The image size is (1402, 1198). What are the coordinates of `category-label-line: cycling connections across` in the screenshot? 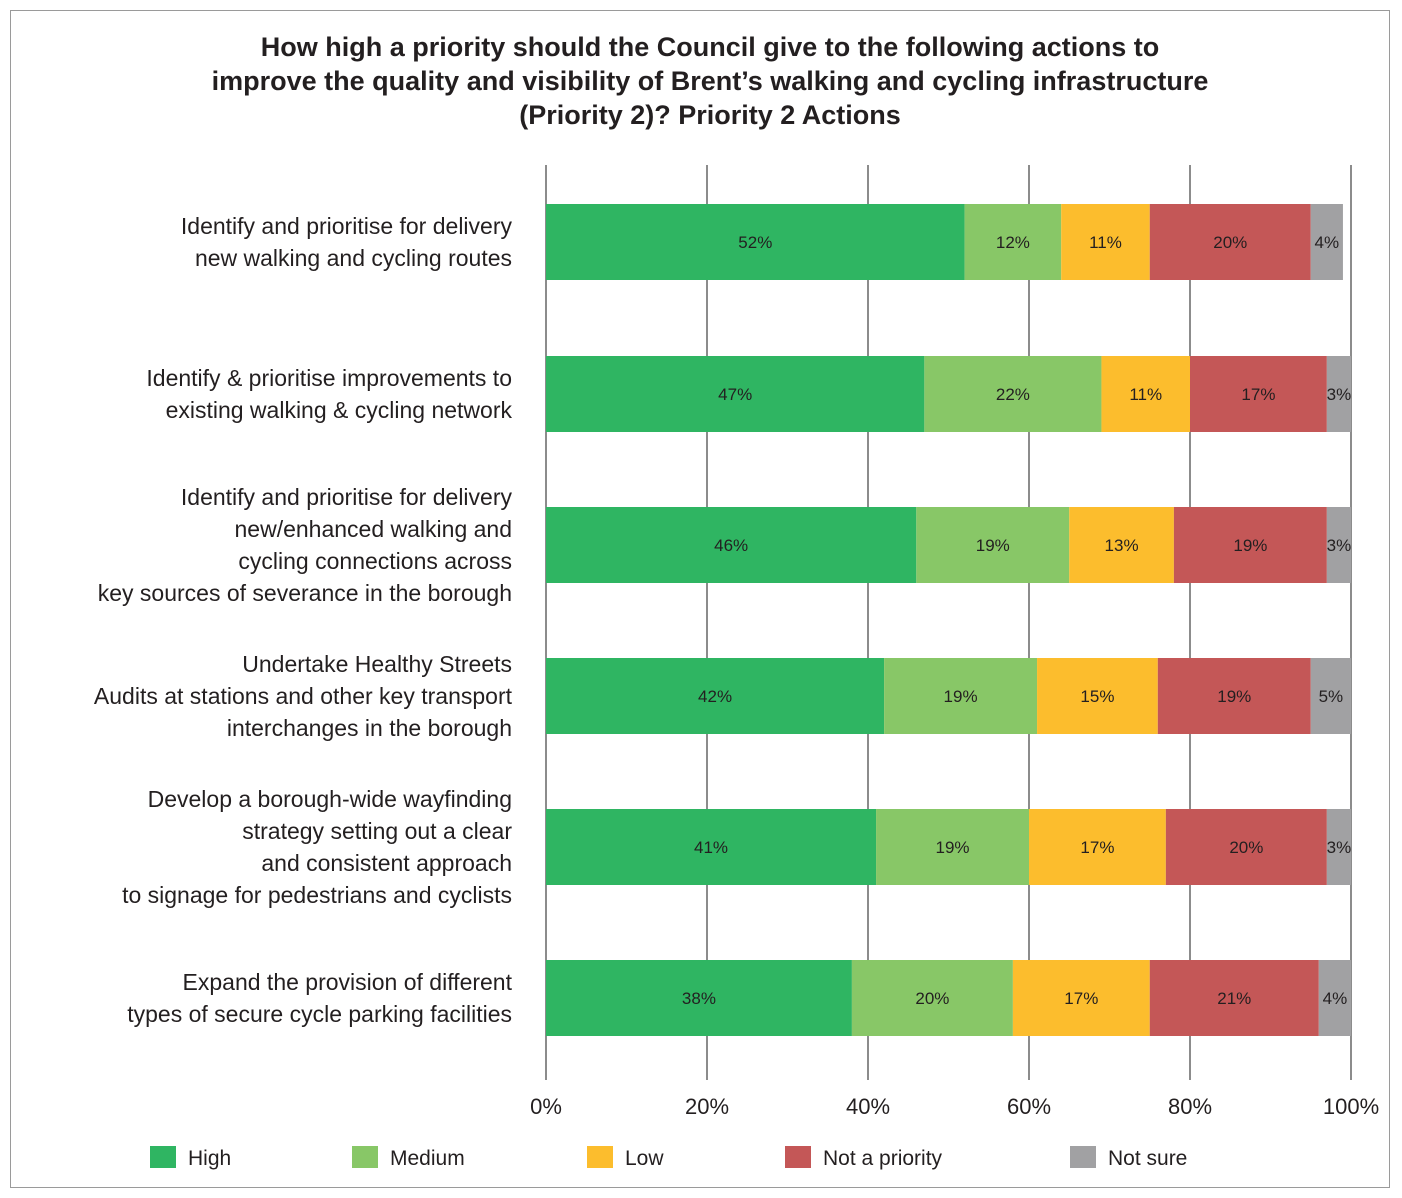 It's located at (375, 561).